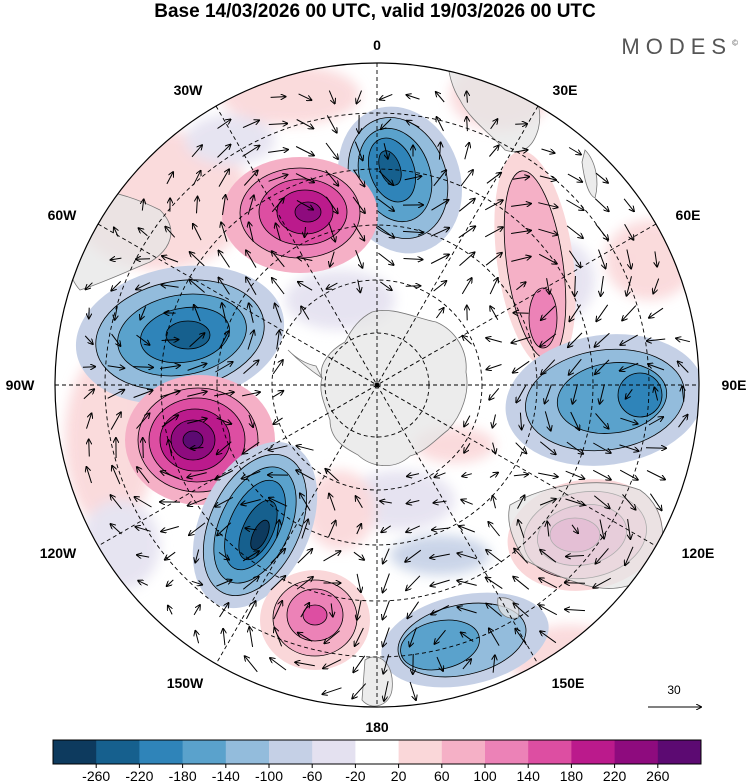 The image size is (750, 783). I want to click on lon-label-30e: 30E, so click(565, 90).